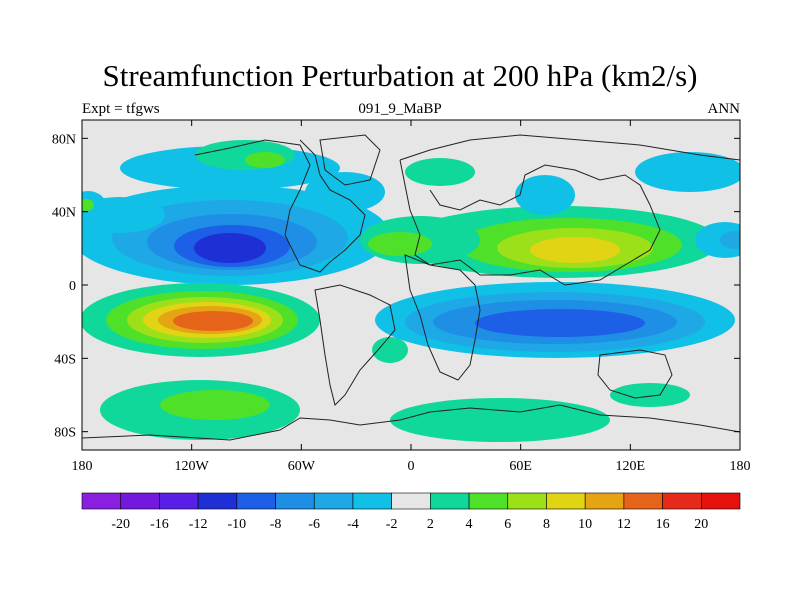 The height and width of the screenshot is (600, 800). Describe the element at coordinates (560, 323) in the screenshot. I see `south-indian-core` at that location.